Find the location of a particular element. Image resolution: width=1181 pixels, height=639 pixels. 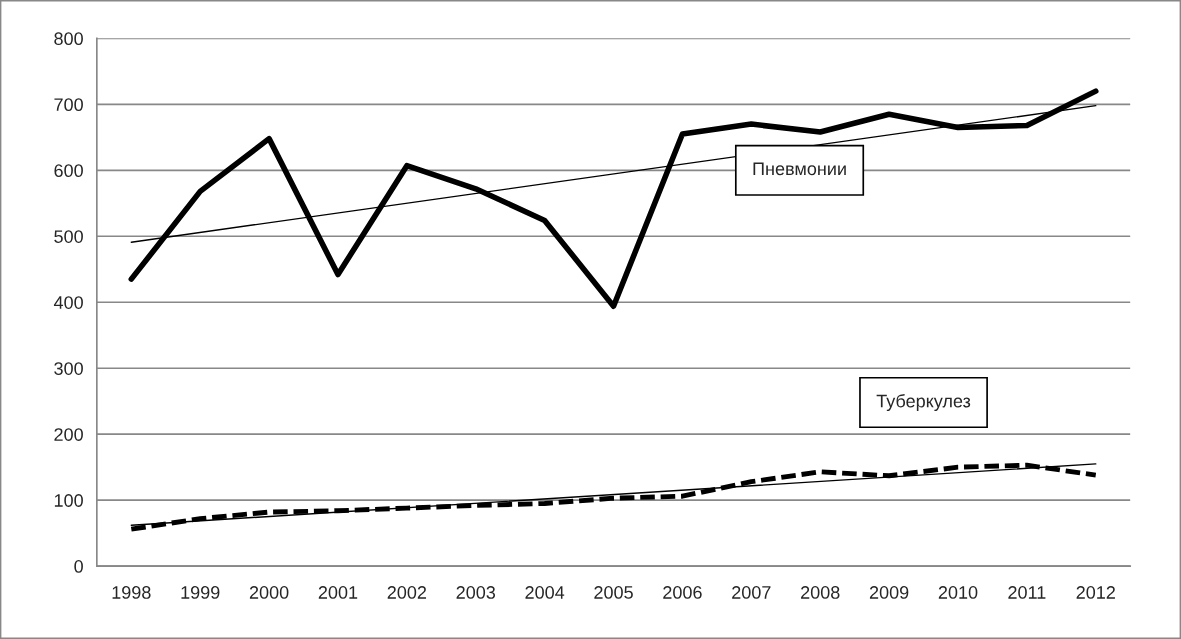

y-tick-label: 500 is located at coordinates (68, 236).